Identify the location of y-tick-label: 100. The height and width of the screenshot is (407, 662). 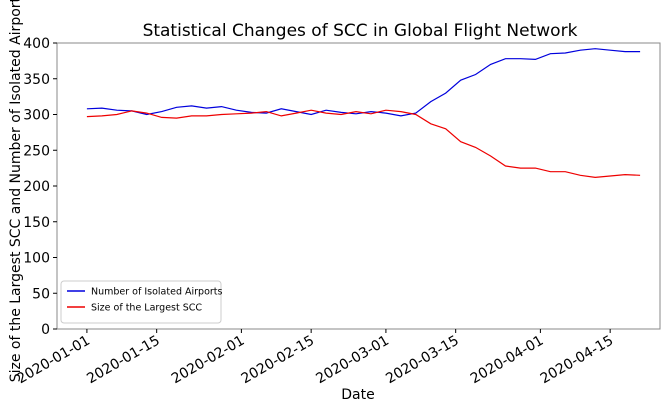
(36, 259).